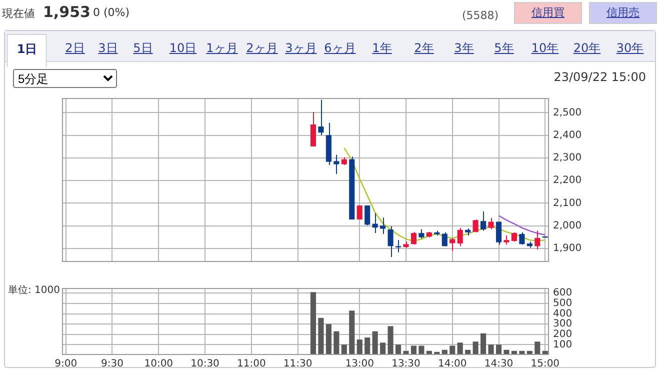 This screenshot has height=369, width=660. Describe the element at coordinates (340, 48) in the screenshot. I see `text: 6ヶ月` at that location.